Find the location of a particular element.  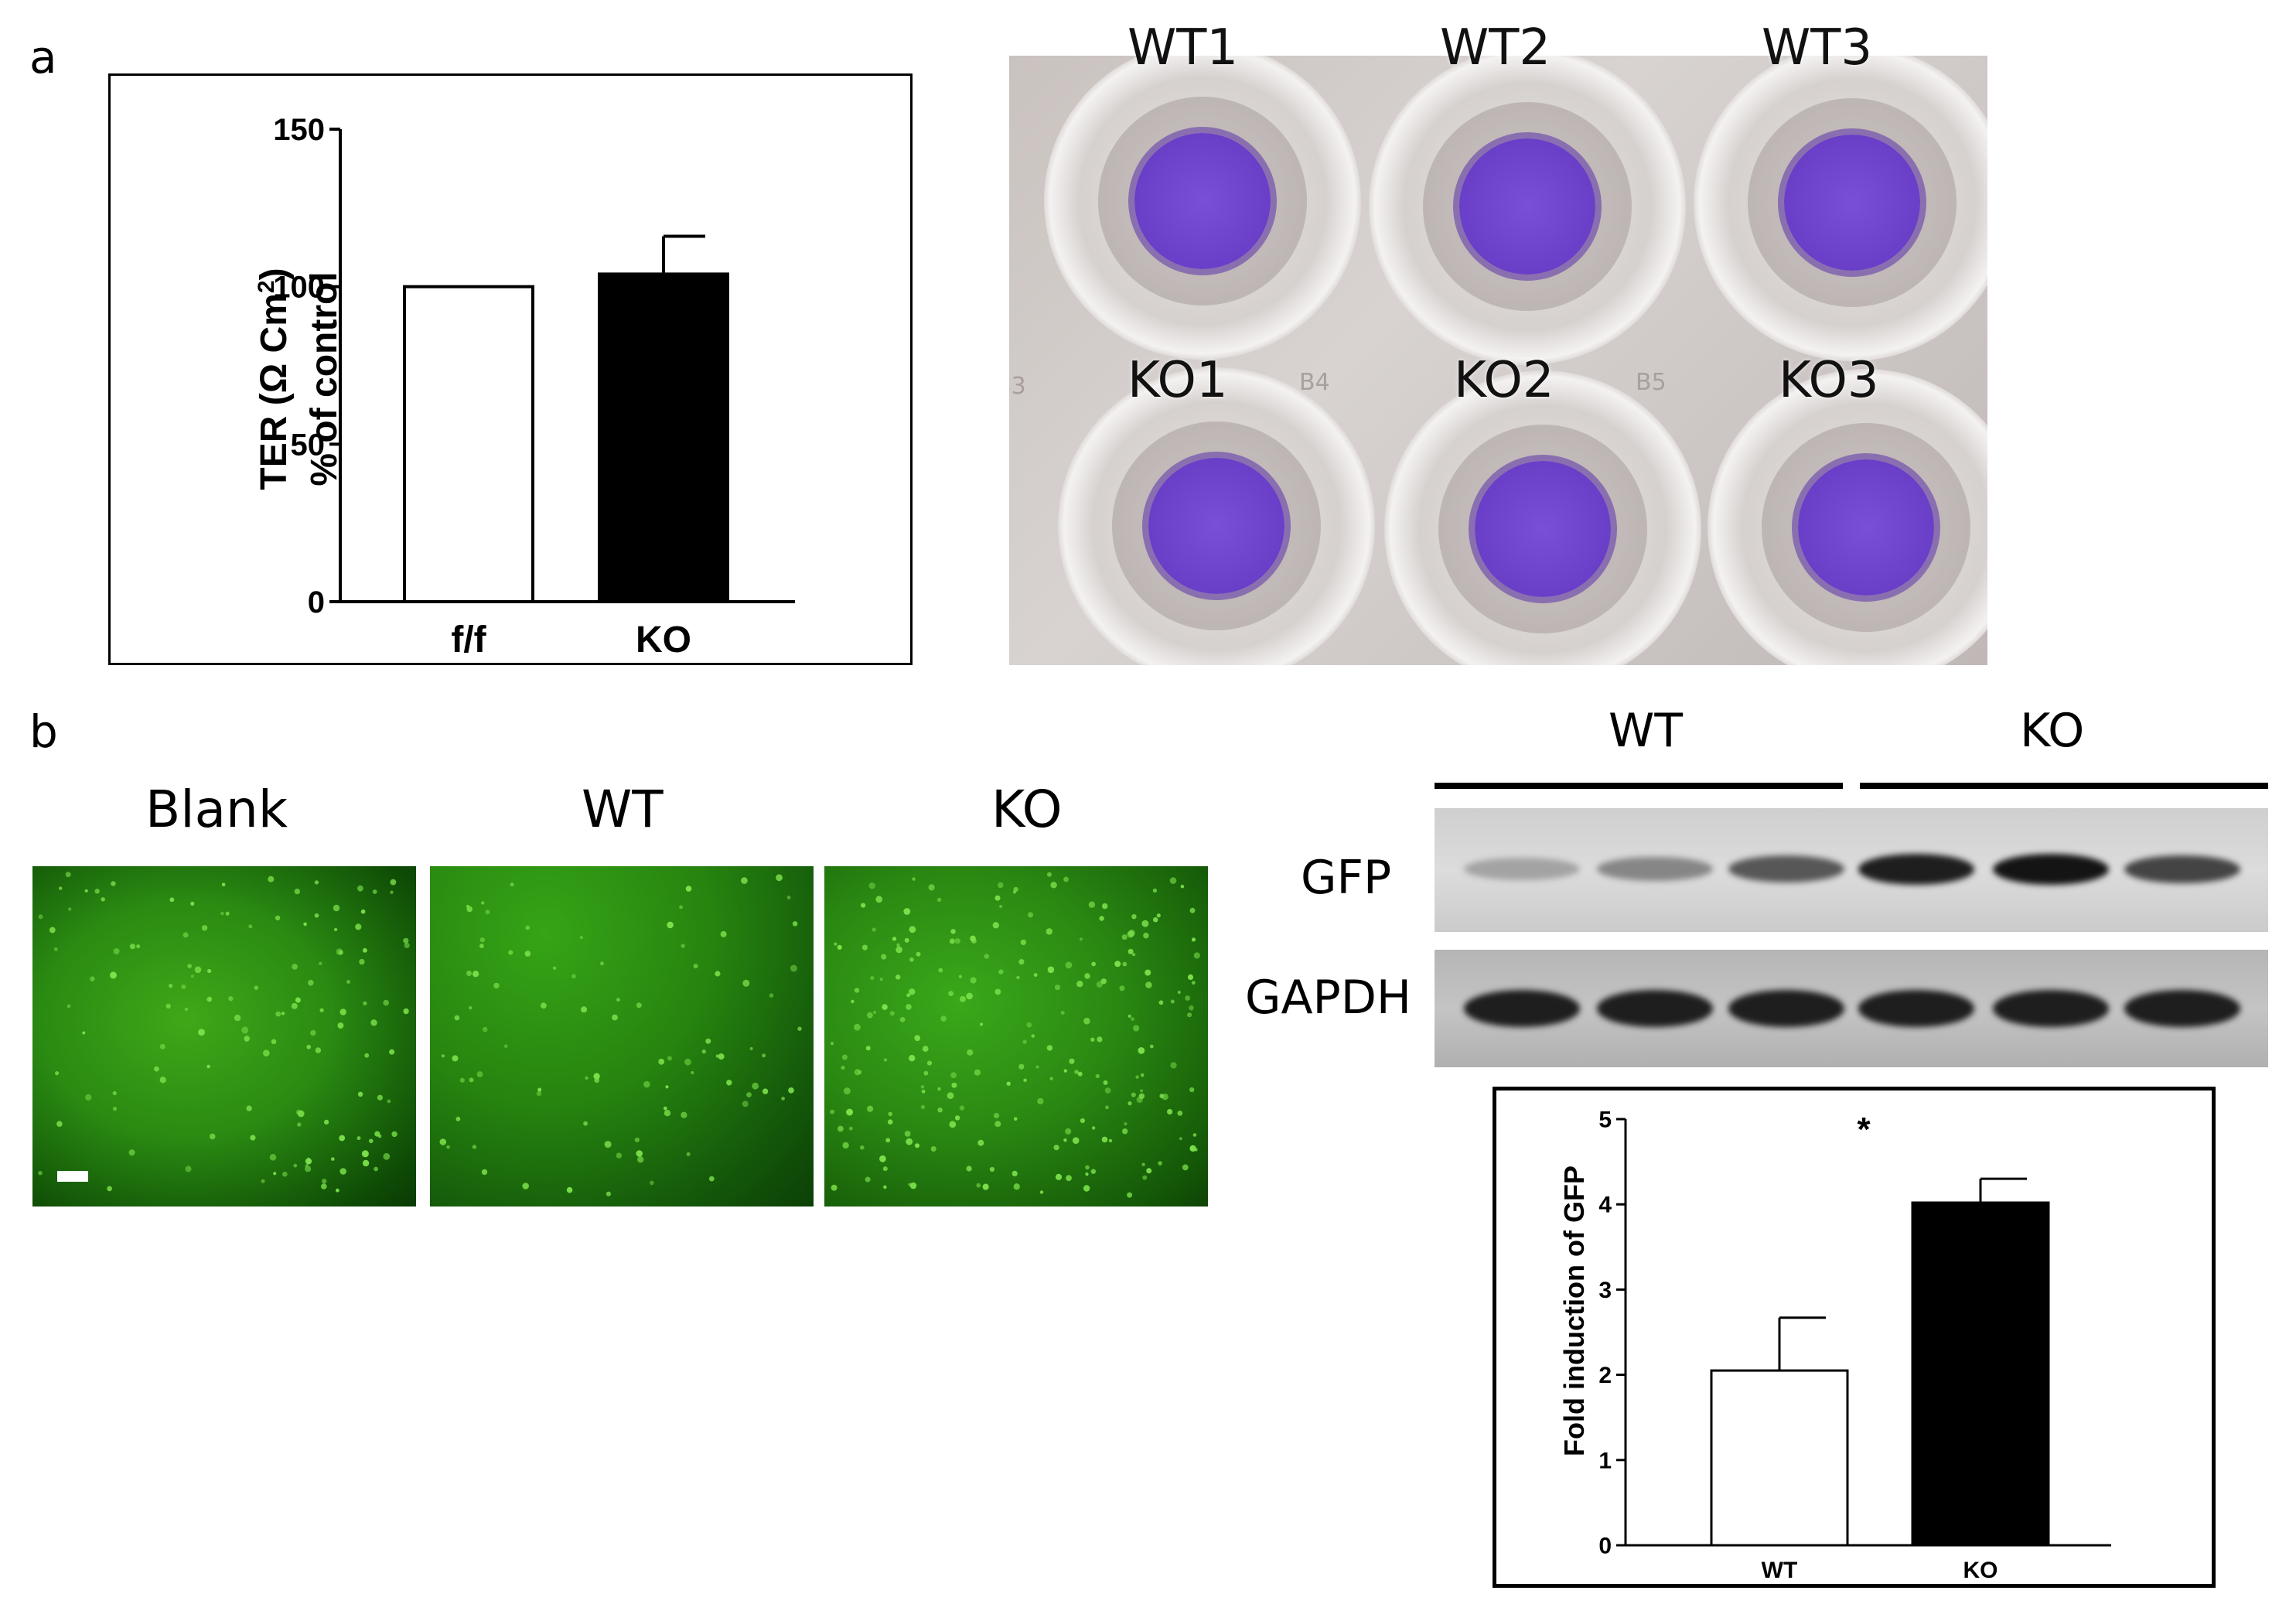

gfp-bar-wt is located at coordinates (1779, 1458).